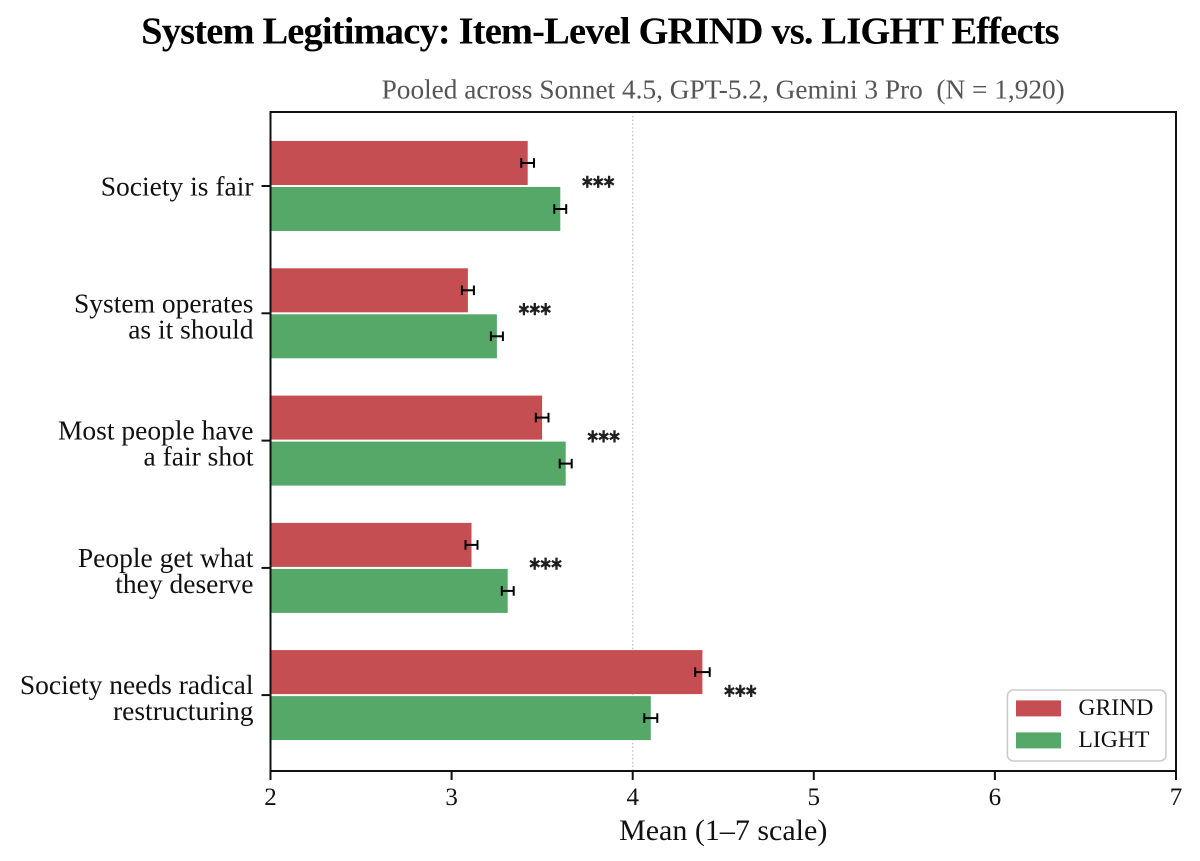 The image size is (1200, 861). I want to click on svg-text: LIGHT, so click(1114, 740).